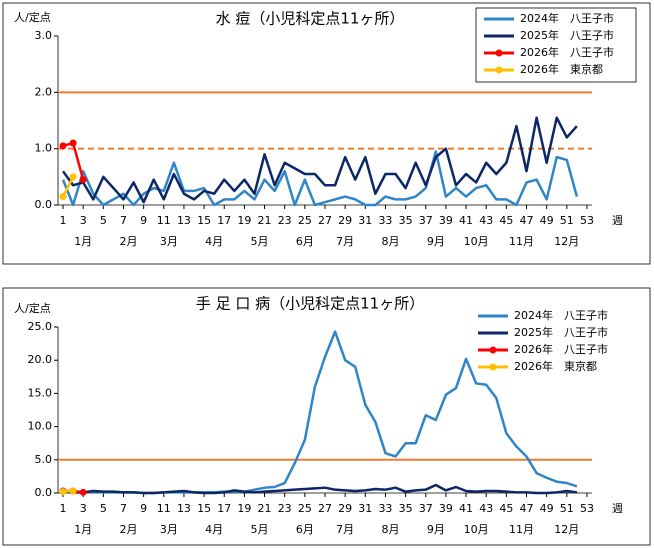 This screenshot has width=654, height=548. What do you see at coordinates (561, 315) in the screenshot?
I see `legend-label: 2024年 八王子市` at bounding box center [561, 315].